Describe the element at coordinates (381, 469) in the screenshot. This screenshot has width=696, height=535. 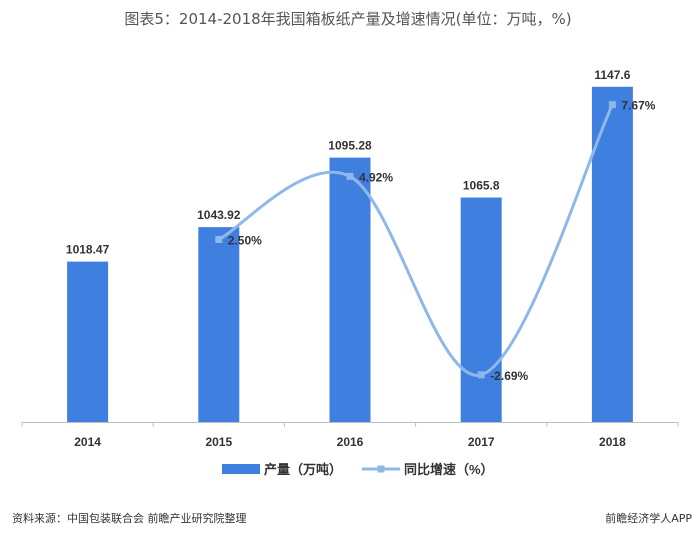
I see `legend-line-marker` at that location.